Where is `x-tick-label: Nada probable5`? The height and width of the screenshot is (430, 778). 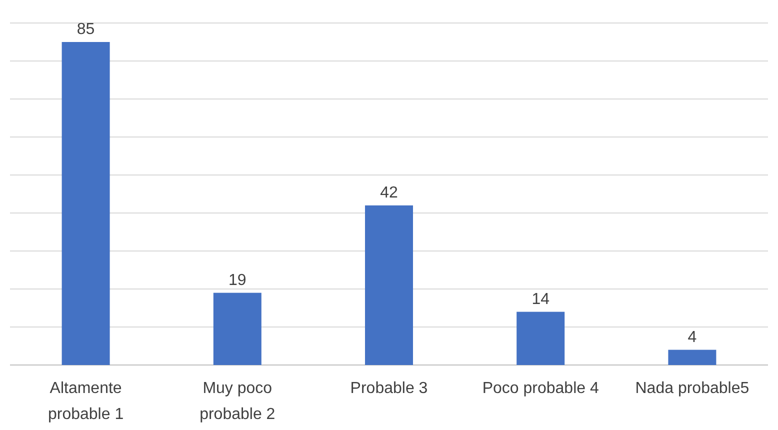 x-tick-label: Nada probable5 is located at coordinates (692, 388).